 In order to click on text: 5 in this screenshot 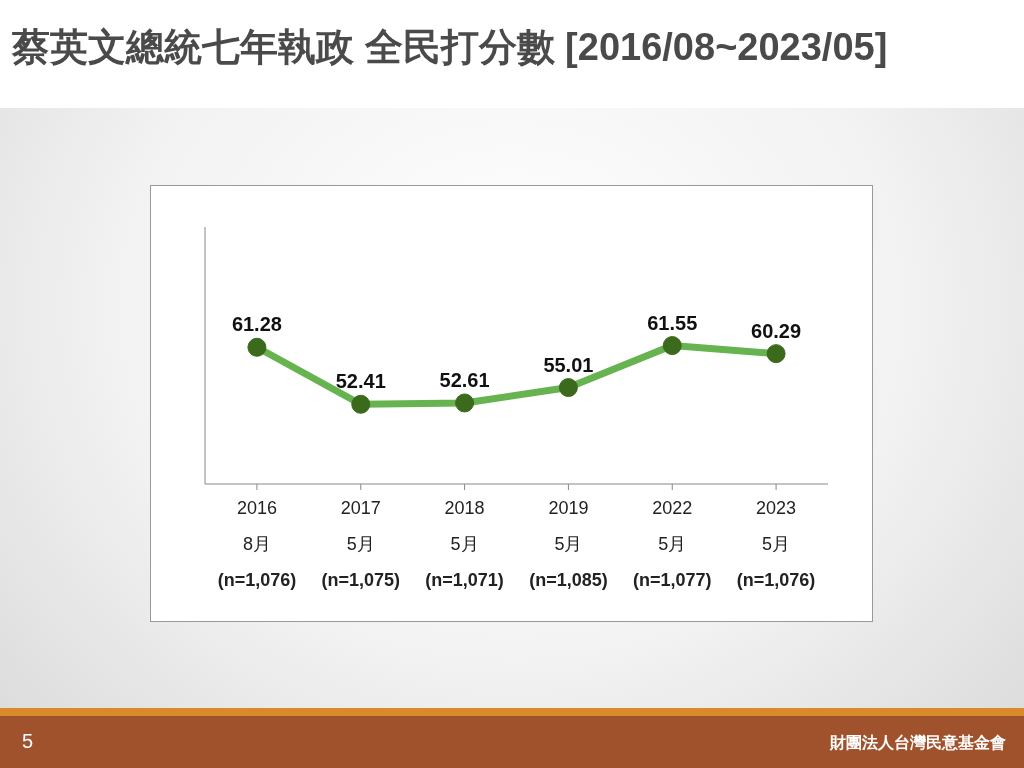, I will do `click(28, 741)`.